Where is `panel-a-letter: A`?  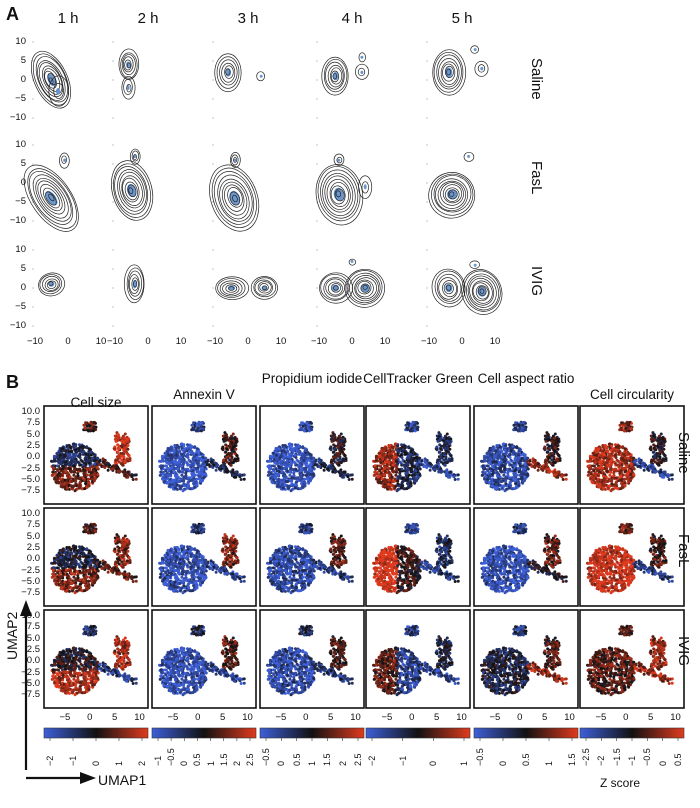 panel-a-letter: A is located at coordinates (12, 14).